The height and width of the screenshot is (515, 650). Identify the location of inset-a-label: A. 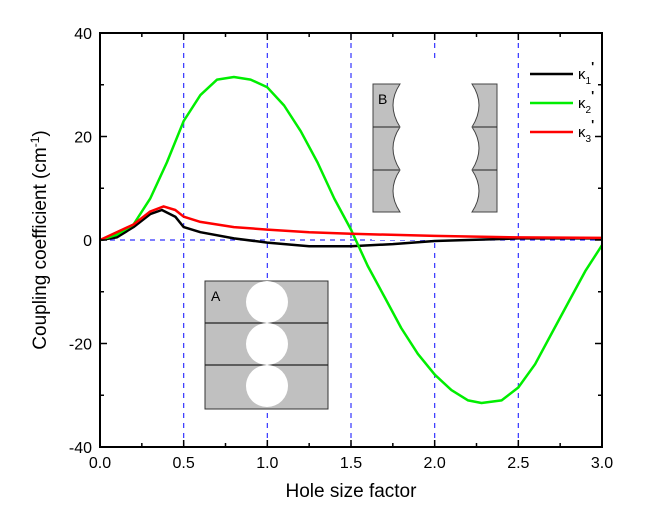
(216, 296).